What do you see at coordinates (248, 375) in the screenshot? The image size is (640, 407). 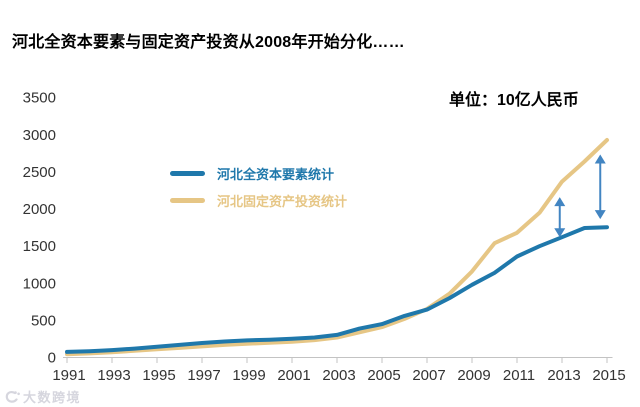 I see `x-tick-label: 1999` at bounding box center [248, 375].